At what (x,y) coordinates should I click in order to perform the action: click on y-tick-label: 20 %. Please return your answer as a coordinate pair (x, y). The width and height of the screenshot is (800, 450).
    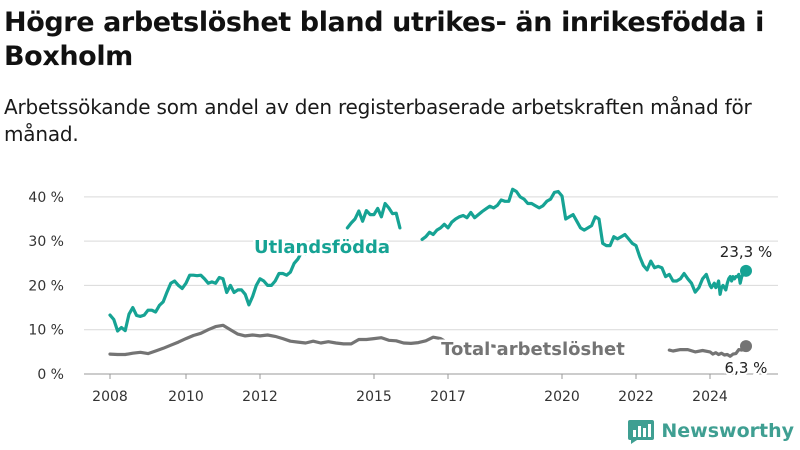
    Looking at the image, I should click on (46, 286).